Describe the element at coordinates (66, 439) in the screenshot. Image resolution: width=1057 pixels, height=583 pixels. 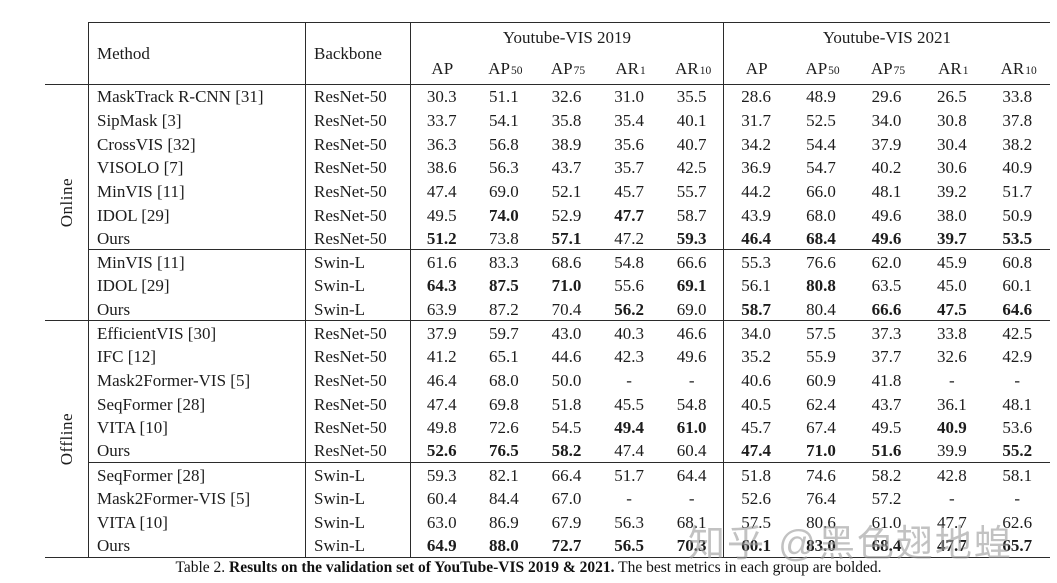
I see `group-label-text: Offline` at that location.